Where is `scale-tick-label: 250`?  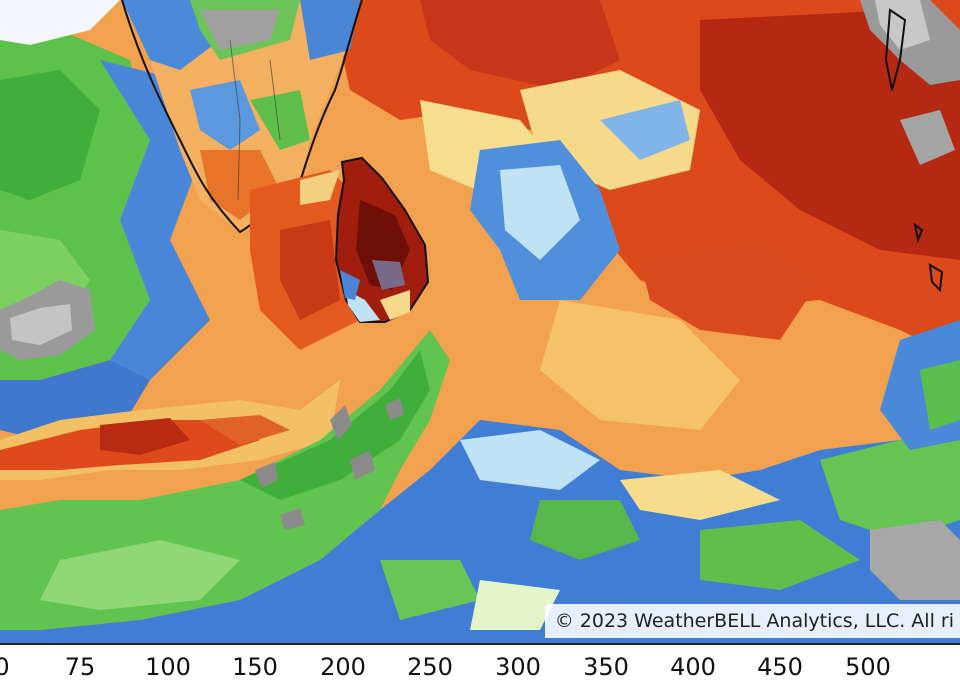
scale-tick-label: 250 is located at coordinates (430, 667).